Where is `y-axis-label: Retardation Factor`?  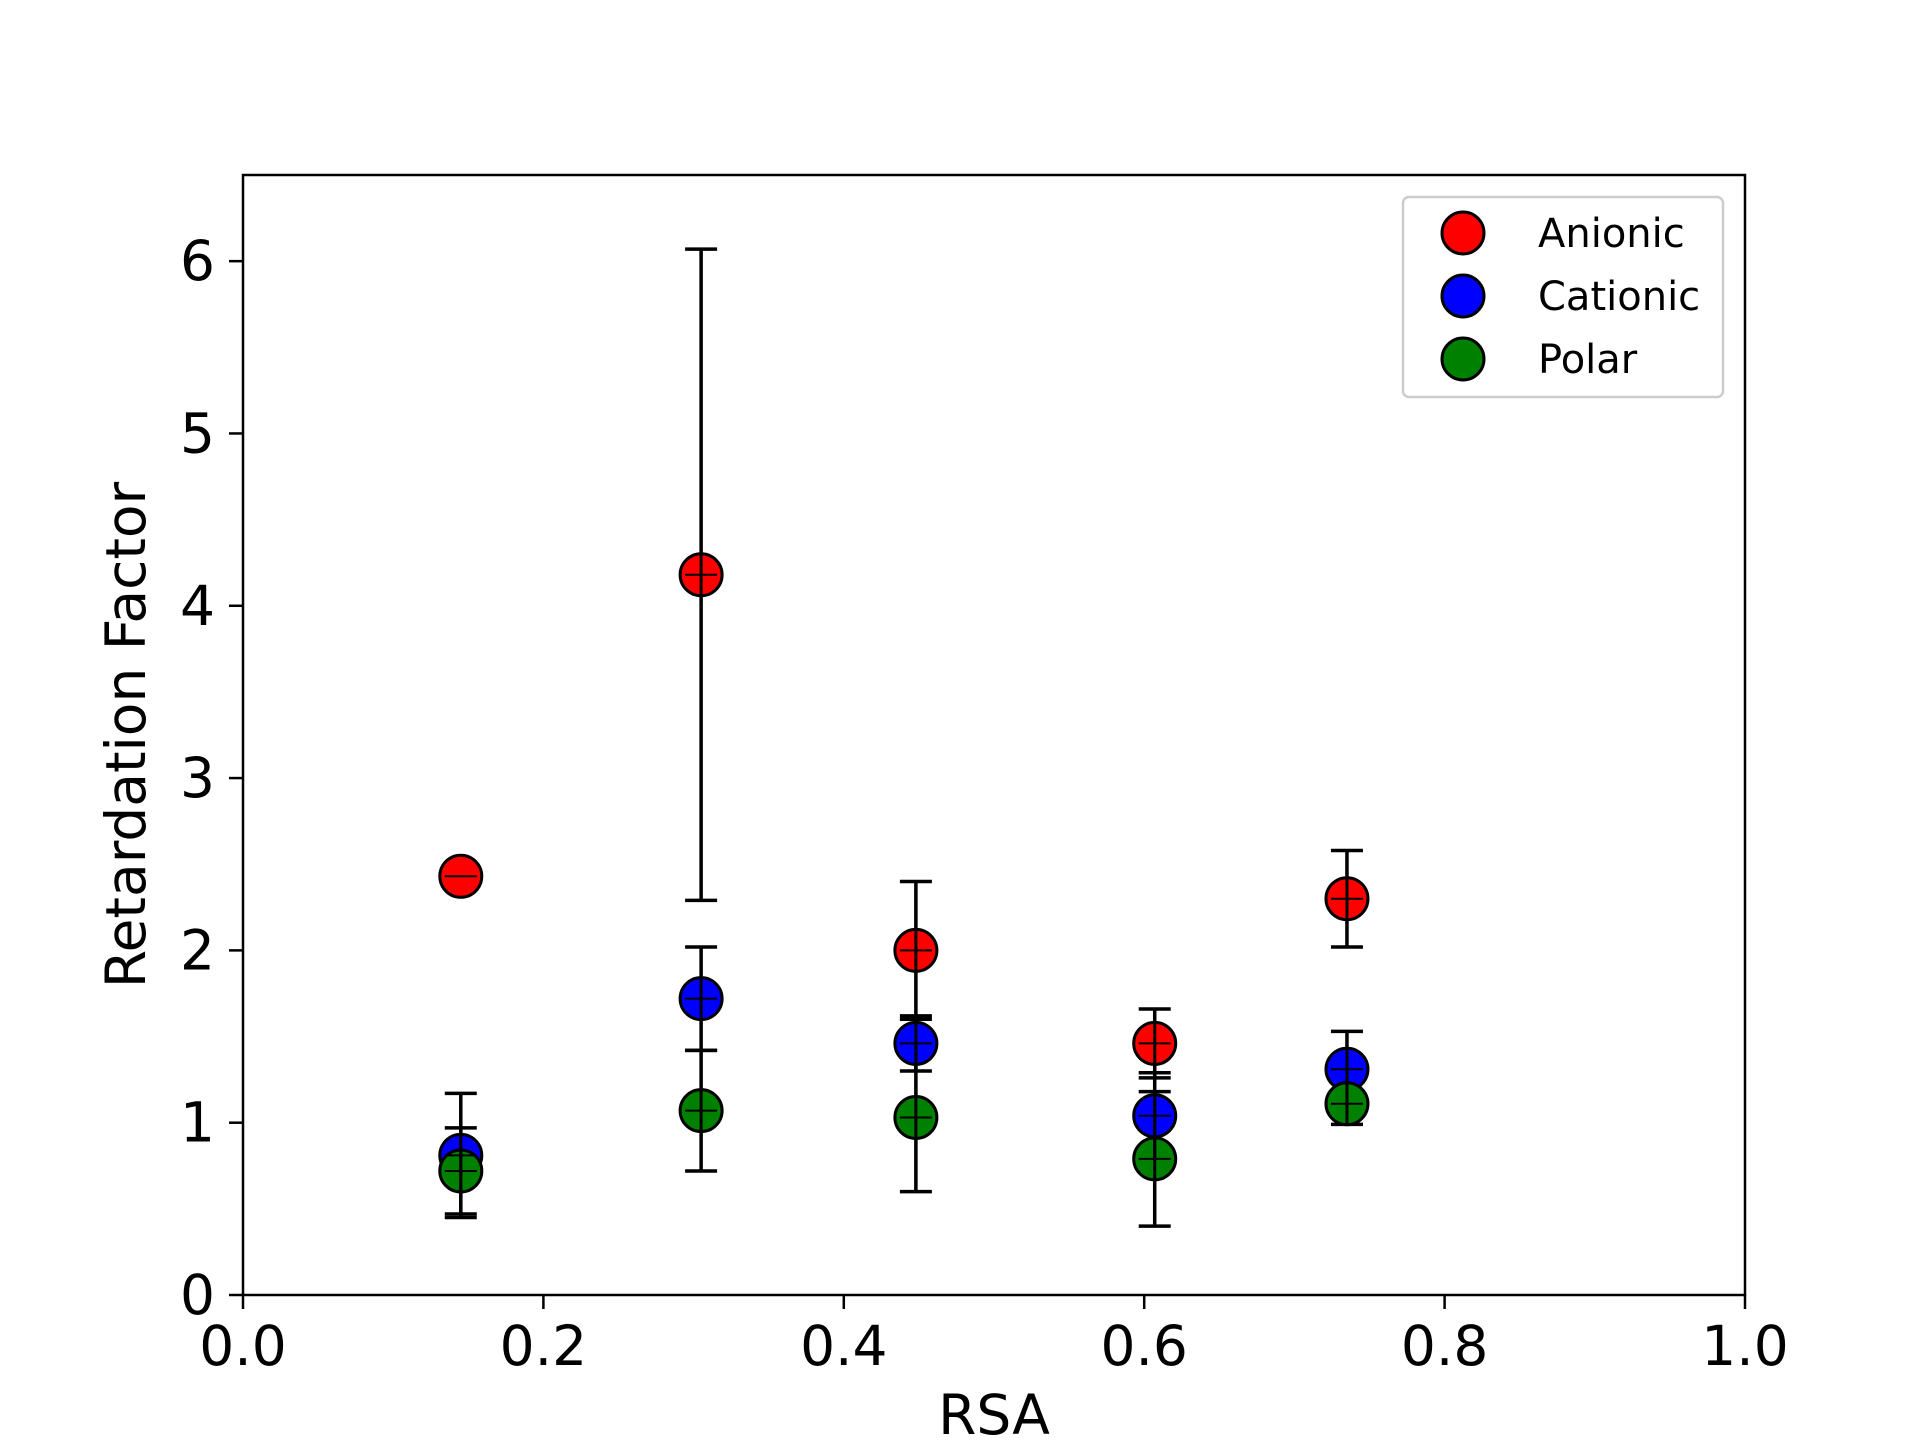
y-axis-label: Retardation Factor is located at coordinates (126, 734).